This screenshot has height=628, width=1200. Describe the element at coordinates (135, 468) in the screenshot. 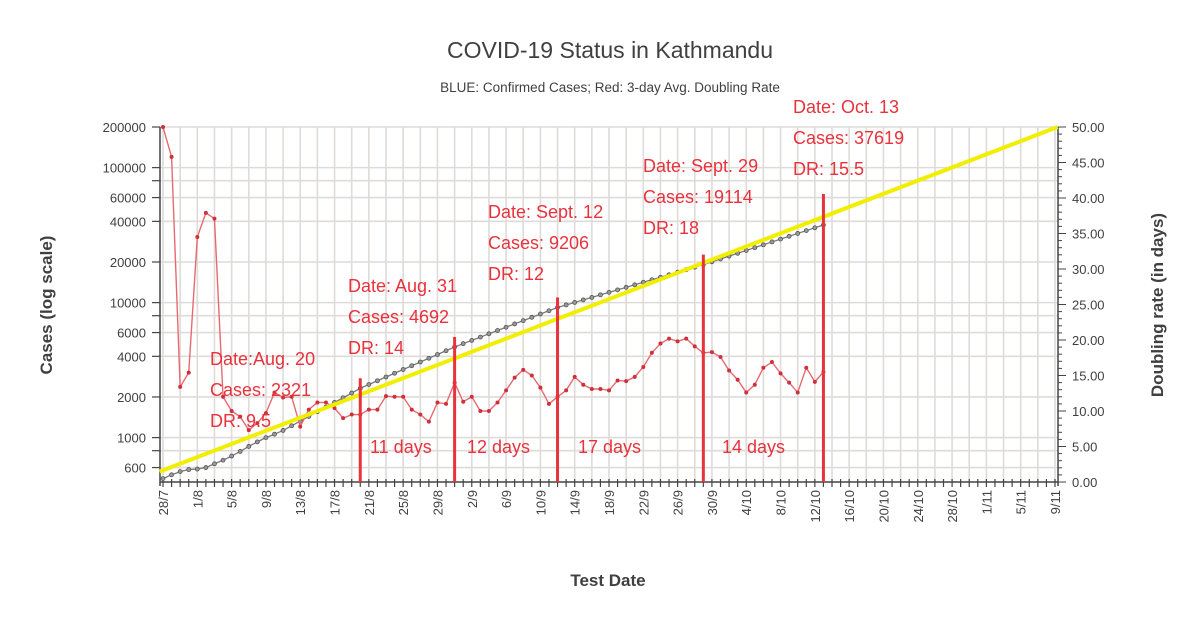

I see `y-tick-label: 600` at that location.